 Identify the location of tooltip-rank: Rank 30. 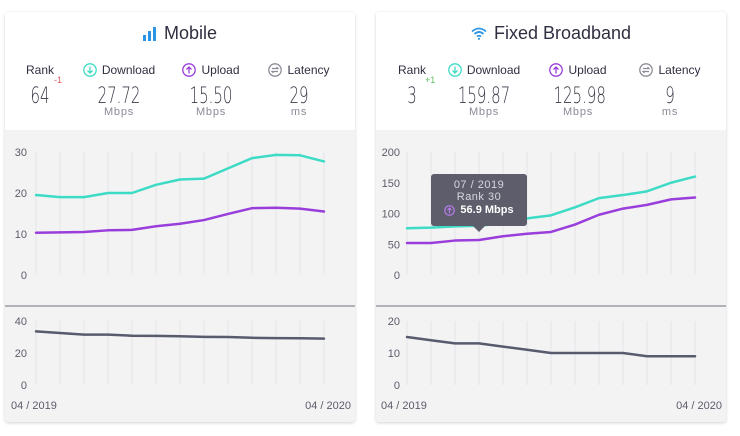
(479, 197).